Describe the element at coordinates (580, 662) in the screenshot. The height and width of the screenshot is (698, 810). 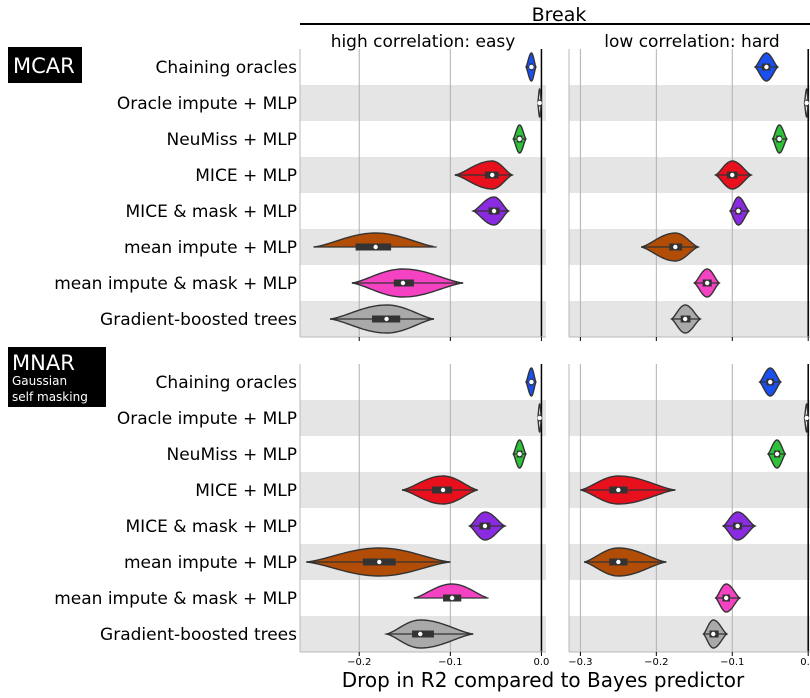
I see `x-tick-label: −0.3` at that location.